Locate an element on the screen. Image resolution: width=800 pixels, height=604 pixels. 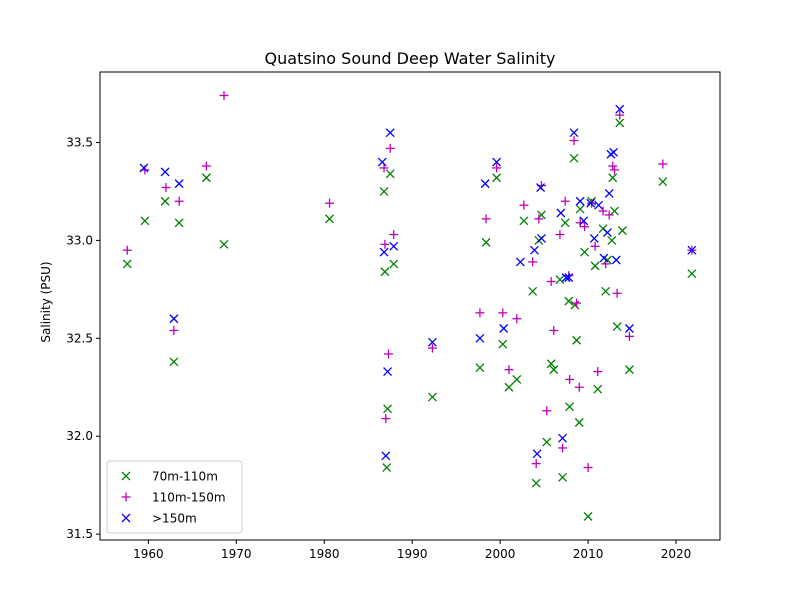
legend-label: 110m-150m is located at coordinates (189, 498).